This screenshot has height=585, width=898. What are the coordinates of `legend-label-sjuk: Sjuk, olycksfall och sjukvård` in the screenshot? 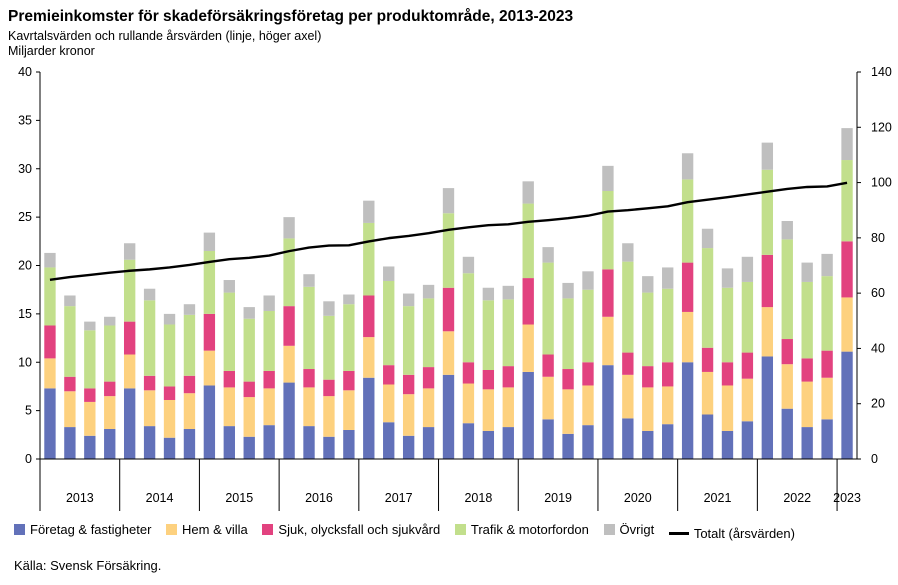 It's located at (359, 529).